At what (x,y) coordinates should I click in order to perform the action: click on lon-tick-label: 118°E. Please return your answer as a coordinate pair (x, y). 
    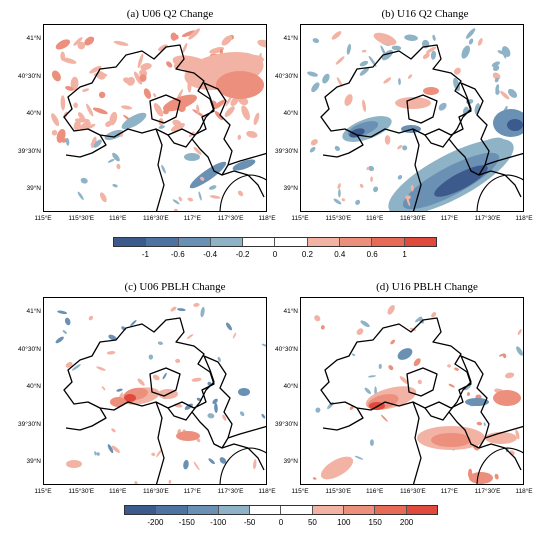
    Looking at the image, I should click on (267, 491).